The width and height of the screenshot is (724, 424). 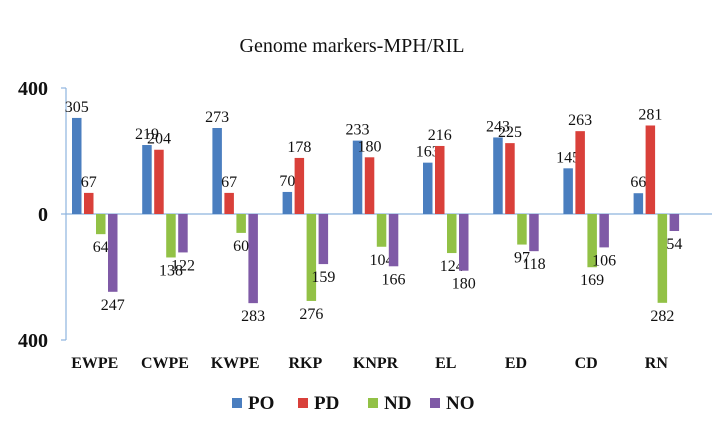 I want to click on category-label: ED, so click(x=516, y=363).